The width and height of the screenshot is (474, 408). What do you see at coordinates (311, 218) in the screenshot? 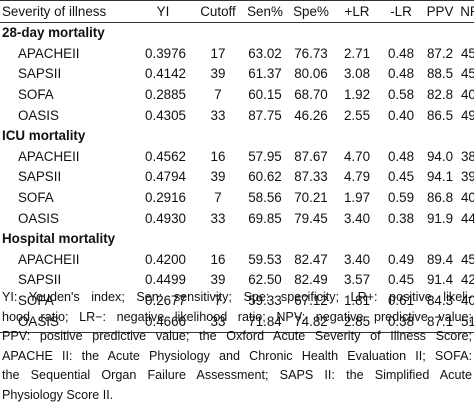
I see `value-cell: 79.45` at bounding box center [311, 218].